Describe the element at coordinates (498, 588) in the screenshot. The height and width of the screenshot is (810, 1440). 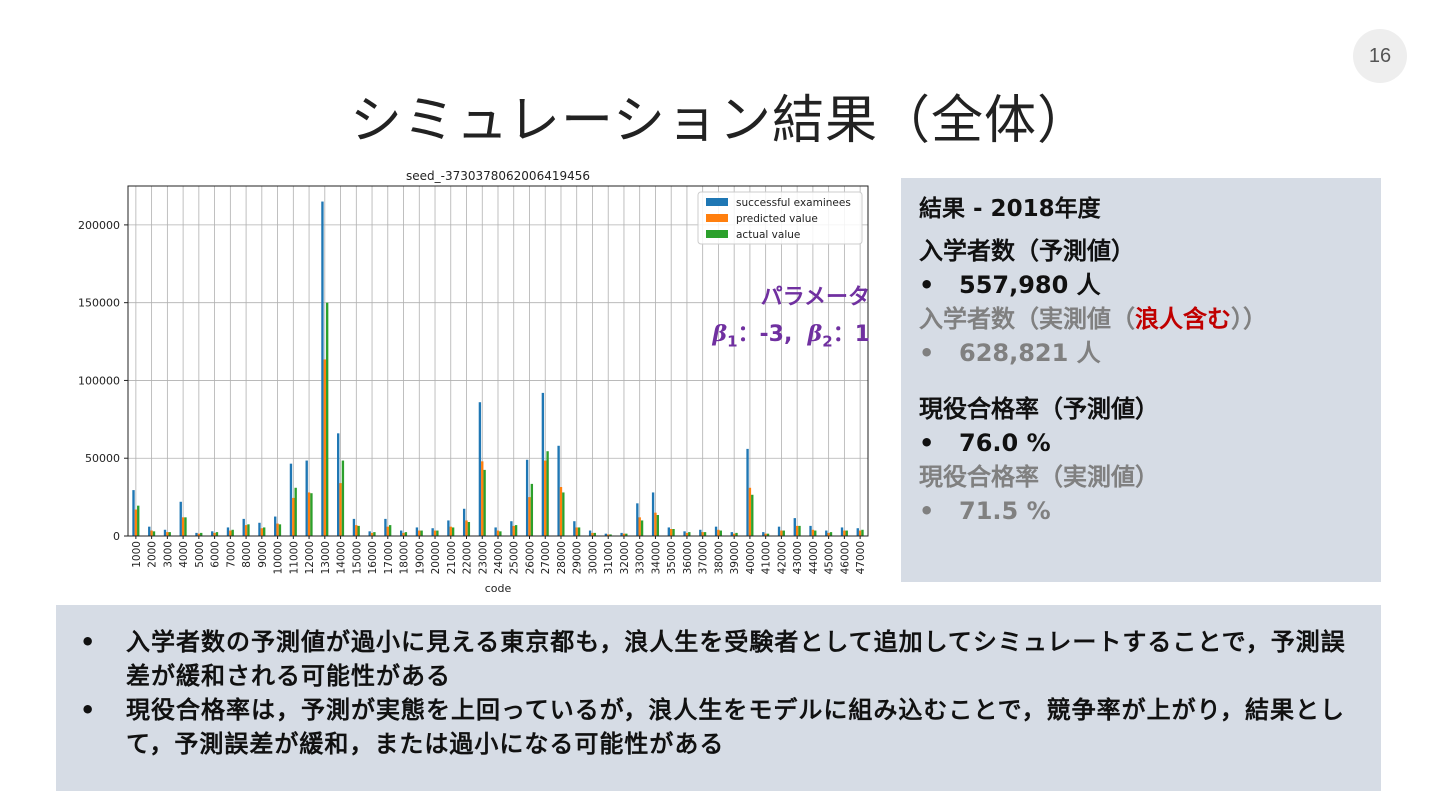
I see `x-axis-label: code` at that location.